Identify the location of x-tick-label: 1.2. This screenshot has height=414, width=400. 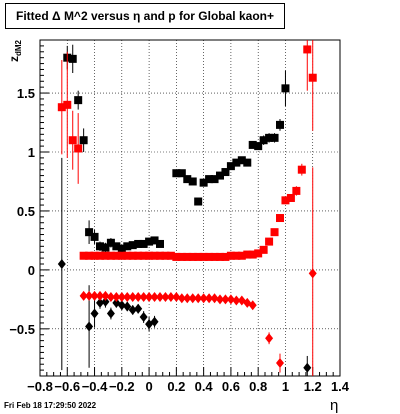
(313, 386).